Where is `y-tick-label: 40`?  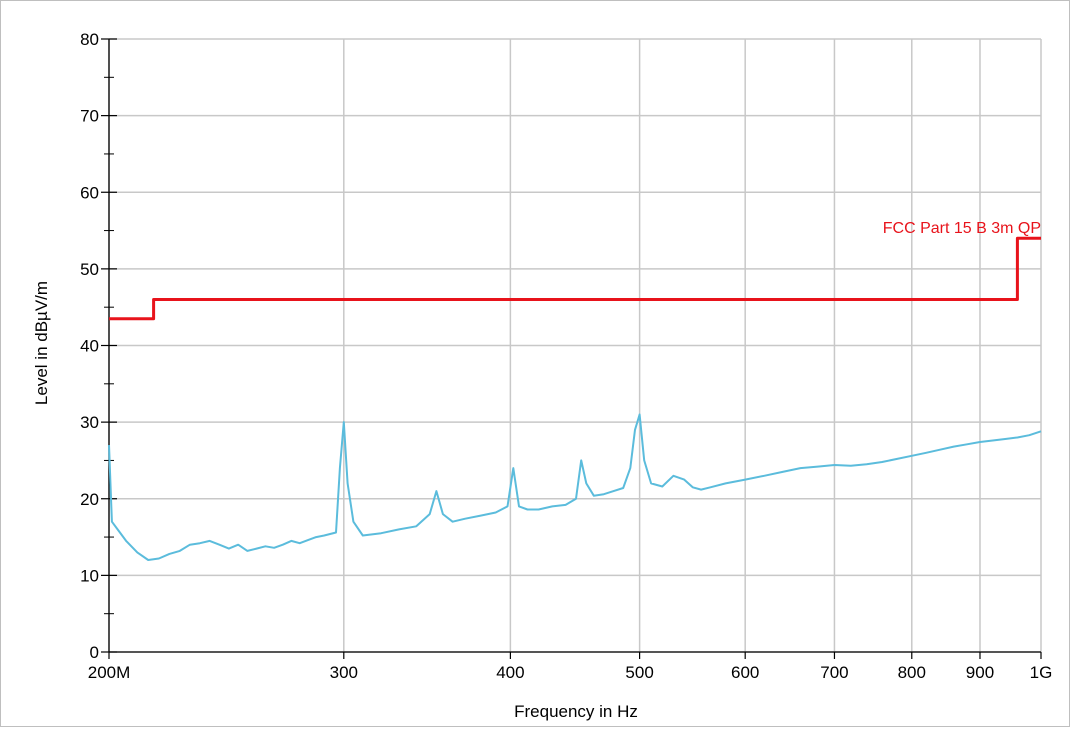 y-tick-label: 40 is located at coordinates (89, 346).